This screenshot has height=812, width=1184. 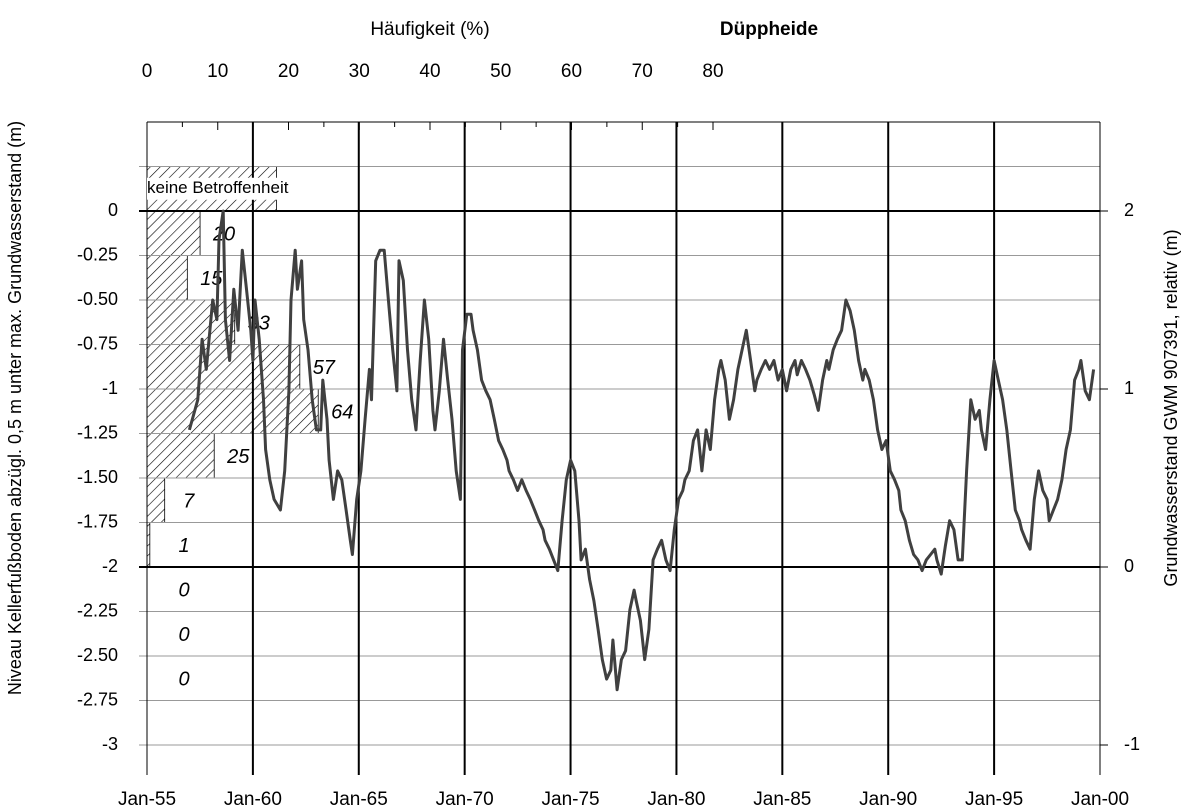 What do you see at coordinates (994, 799) in the screenshot?
I see `x-tick-label: Jan-95` at bounding box center [994, 799].